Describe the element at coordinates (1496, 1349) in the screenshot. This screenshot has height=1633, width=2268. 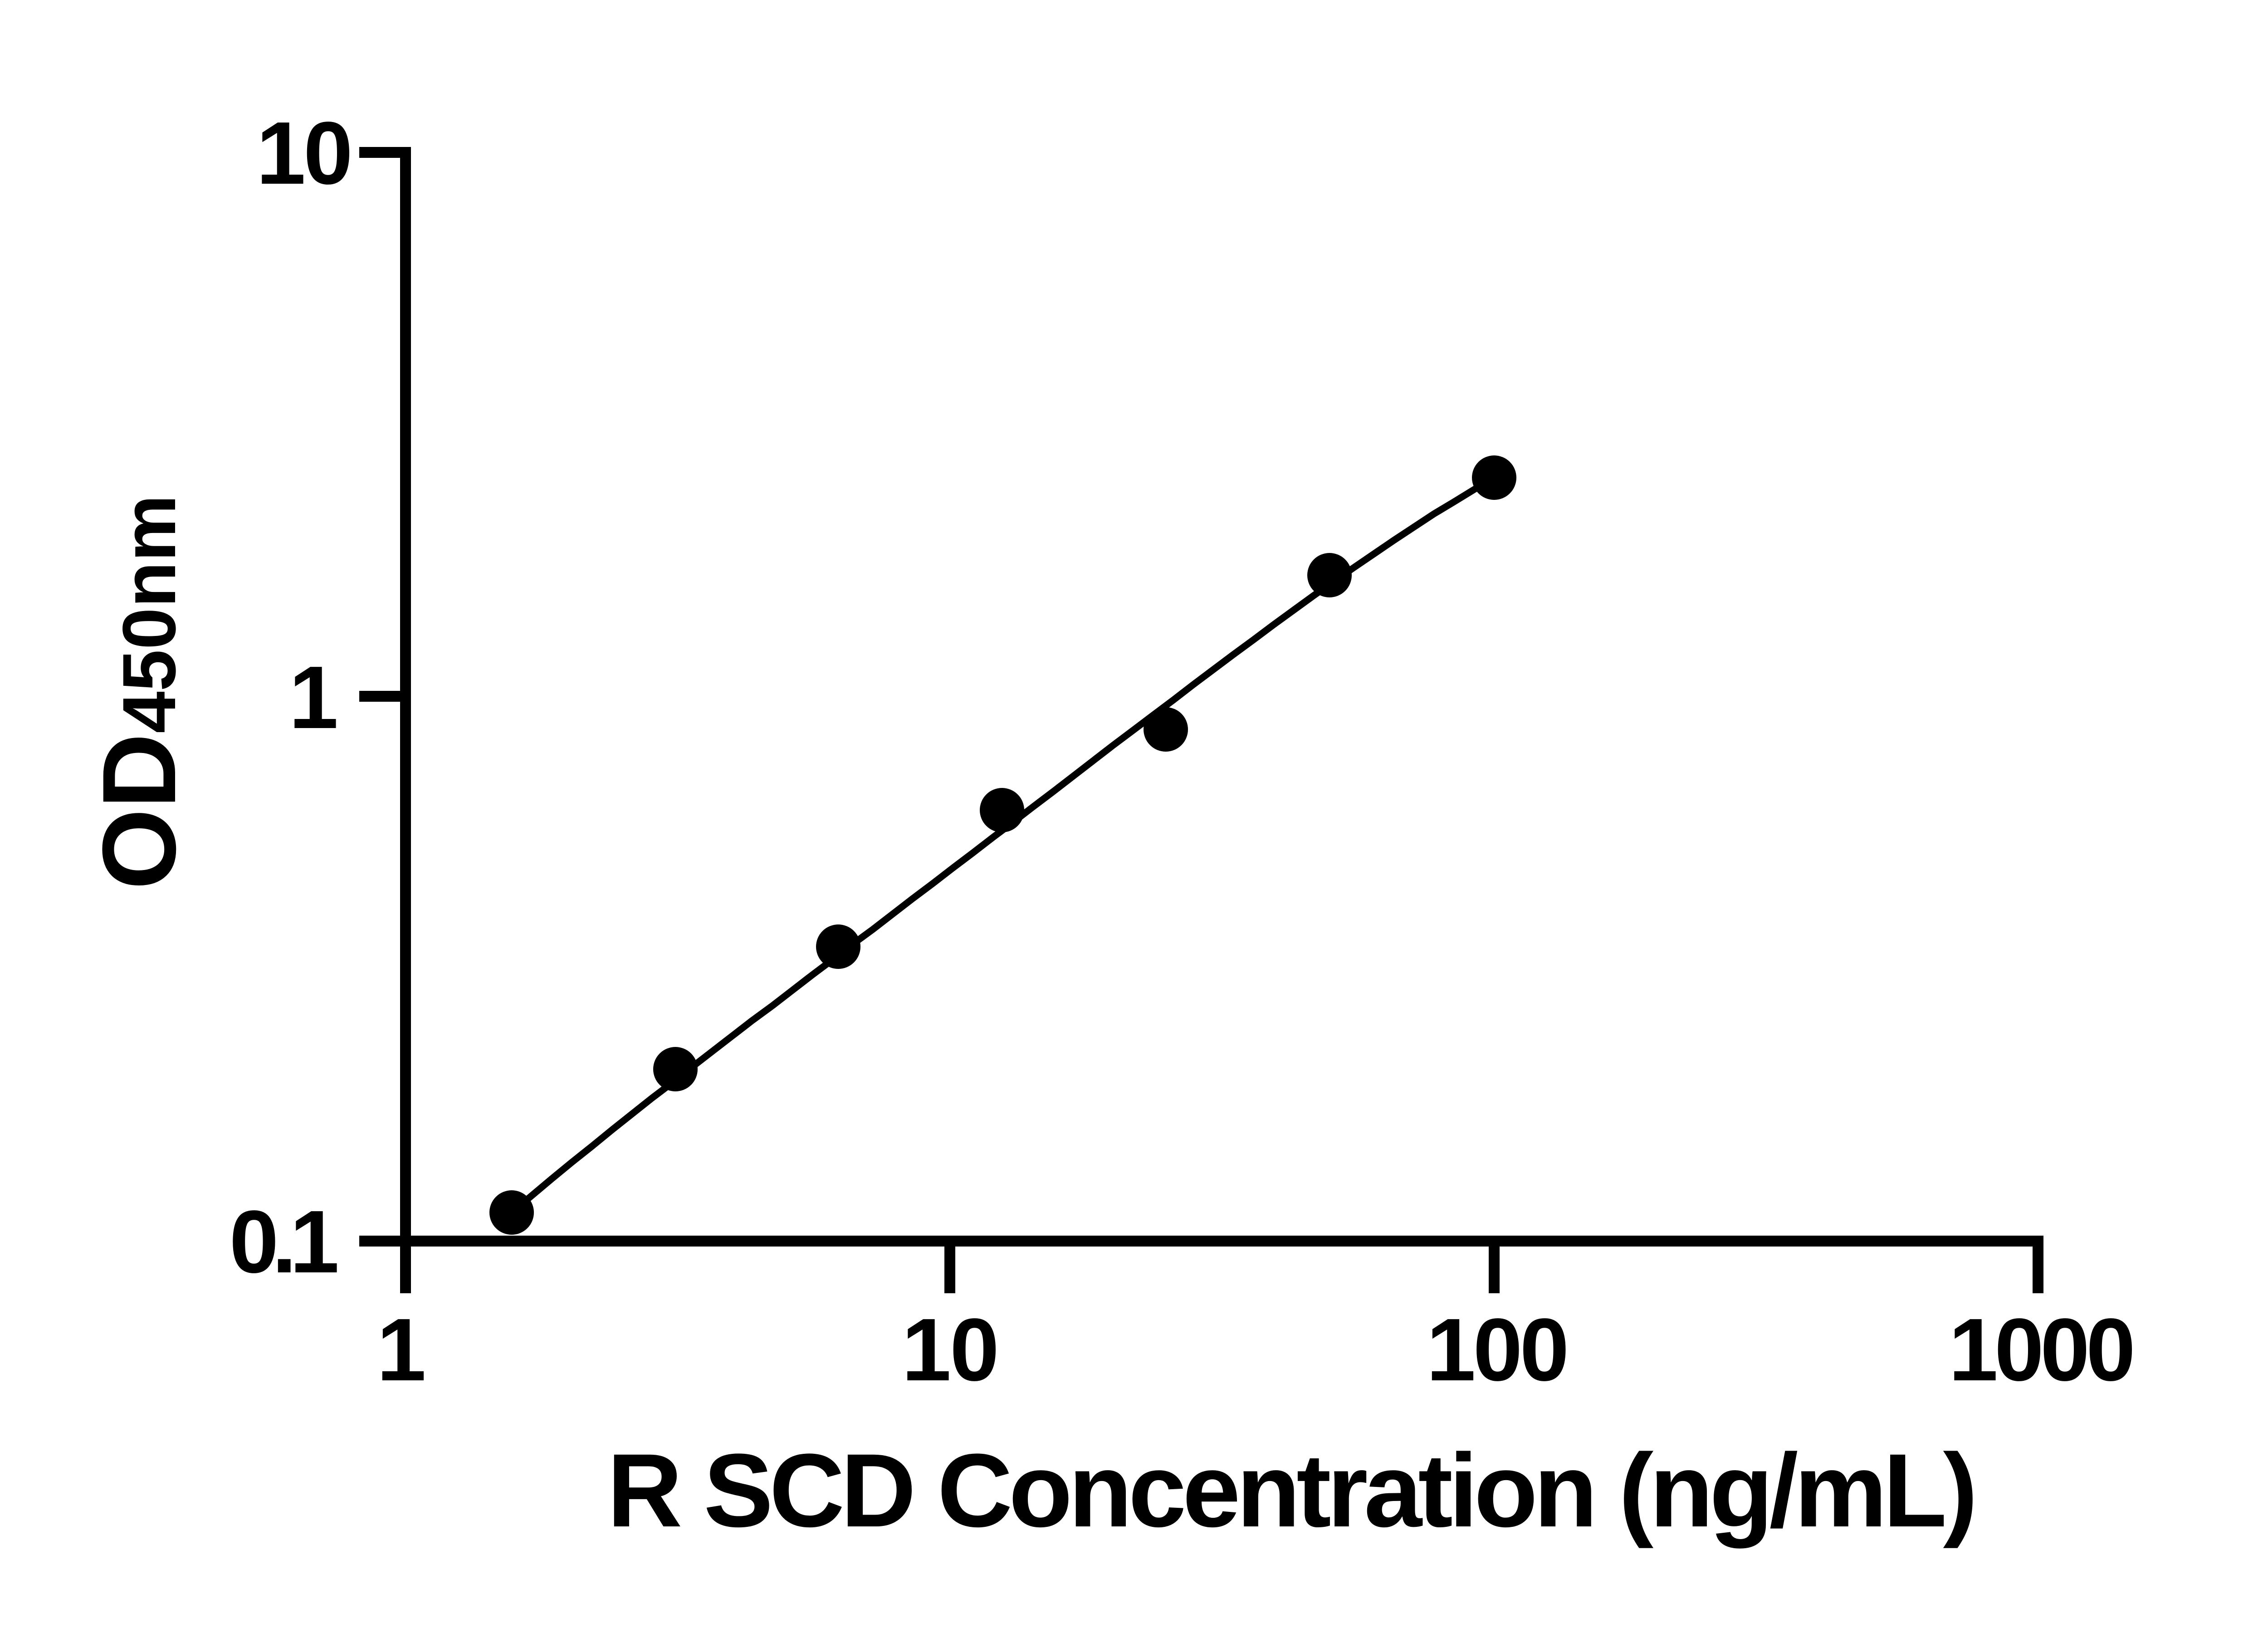
I see `svg-text: 100` at that location.